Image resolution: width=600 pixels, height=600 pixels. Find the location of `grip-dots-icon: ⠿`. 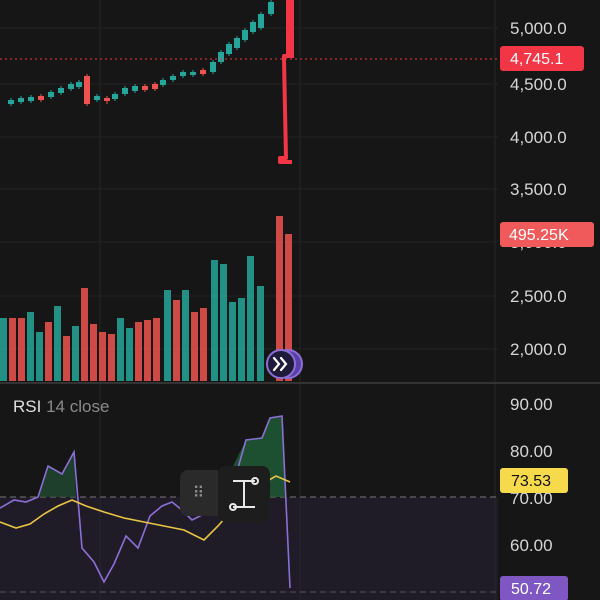

grip-dots-icon: ⠿ is located at coordinates (199, 493).